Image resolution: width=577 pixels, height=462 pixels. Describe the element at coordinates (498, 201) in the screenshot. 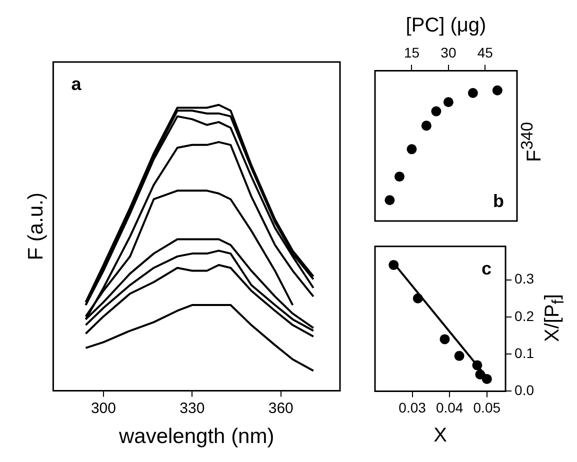

I see `annotation: b` at that location.